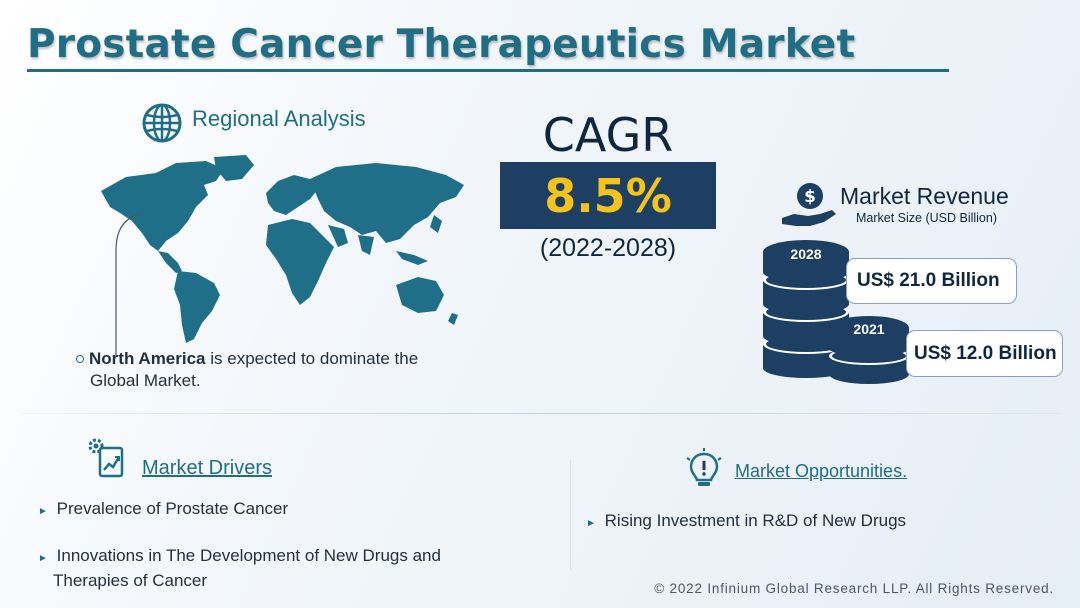  I want to click on revenue-value-2021: US$ 12.0 Billion, so click(984, 353).